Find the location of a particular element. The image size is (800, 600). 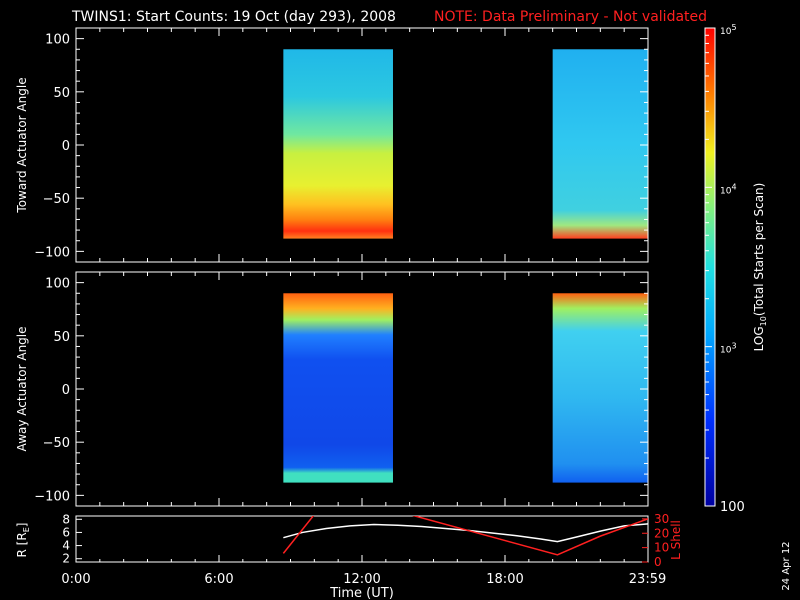

time-axis: 0:00 6:00 12:00 18:00 23:59 is located at coordinates (363, 571).